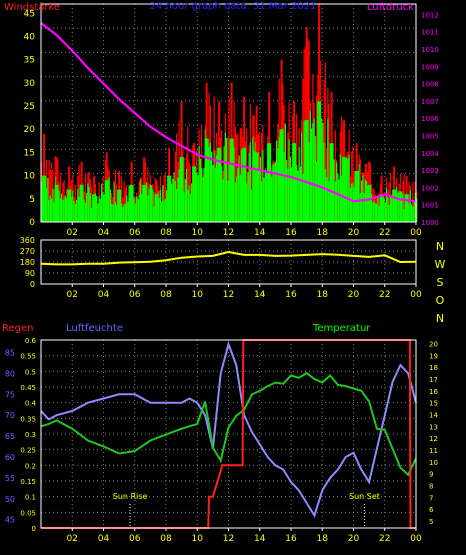 Image resolution: width=466 pixels, height=555 pixels. I want to click on rain-y-tick-label: 0.5, so click(30, 372).